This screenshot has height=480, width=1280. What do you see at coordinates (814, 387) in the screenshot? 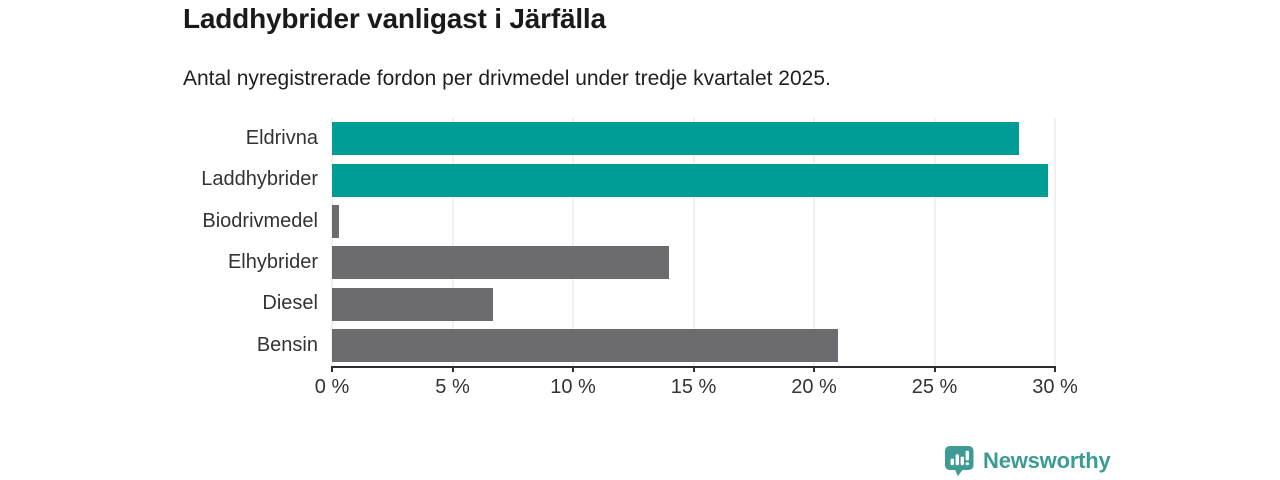
I see `x-axis-tick-label: 20 %` at bounding box center [814, 387].